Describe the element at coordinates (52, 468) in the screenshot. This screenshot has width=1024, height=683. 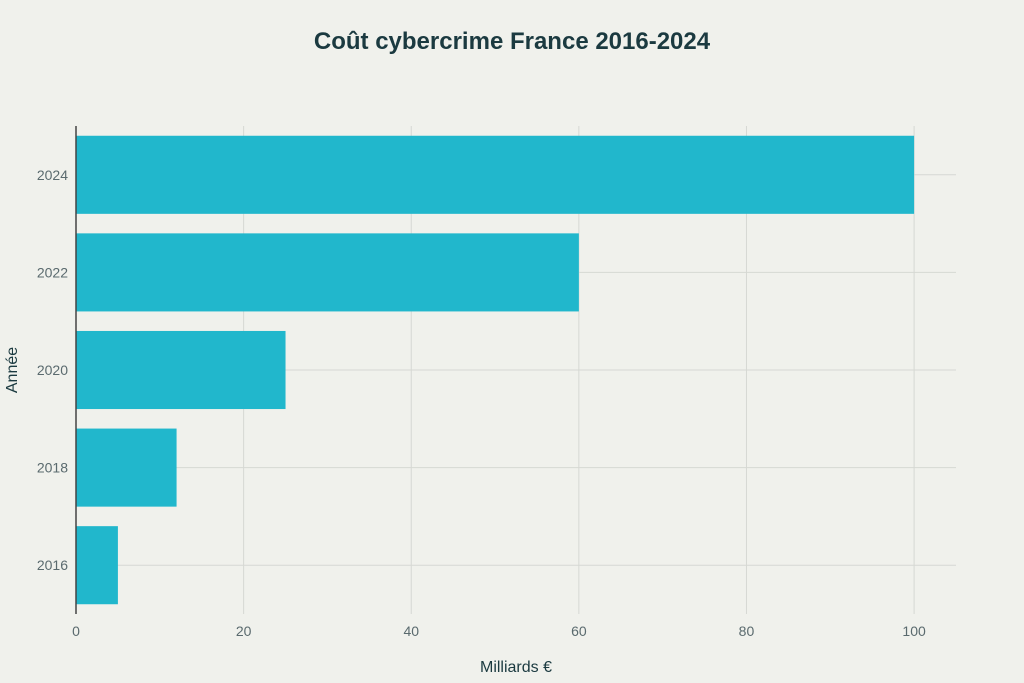
I see `y-tick-label: 2018` at that location.